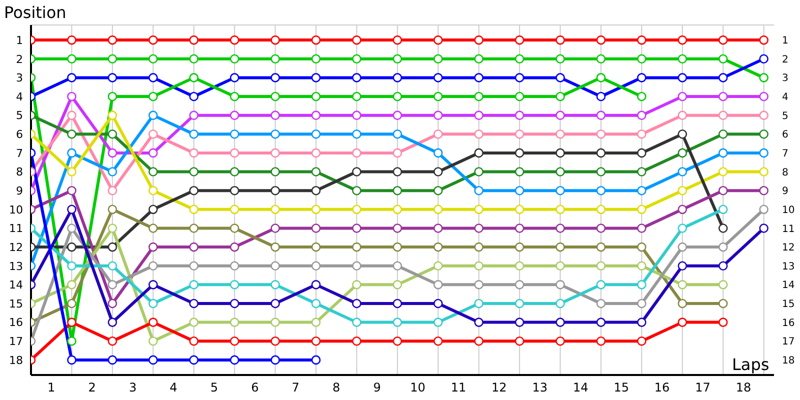 The width and height of the screenshot is (800, 400). Describe the element at coordinates (19, 59) in the screenshot. I see `y-tick-label: 2` at that location.